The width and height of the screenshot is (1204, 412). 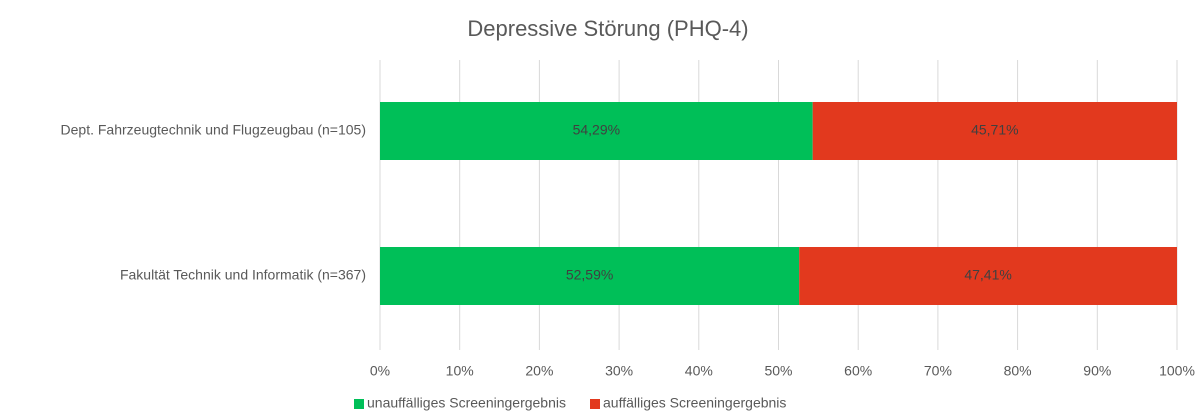 I want to click on y-tick-label: Fakultät Technik und Informatik (n=367), so click(x=243, y=275).